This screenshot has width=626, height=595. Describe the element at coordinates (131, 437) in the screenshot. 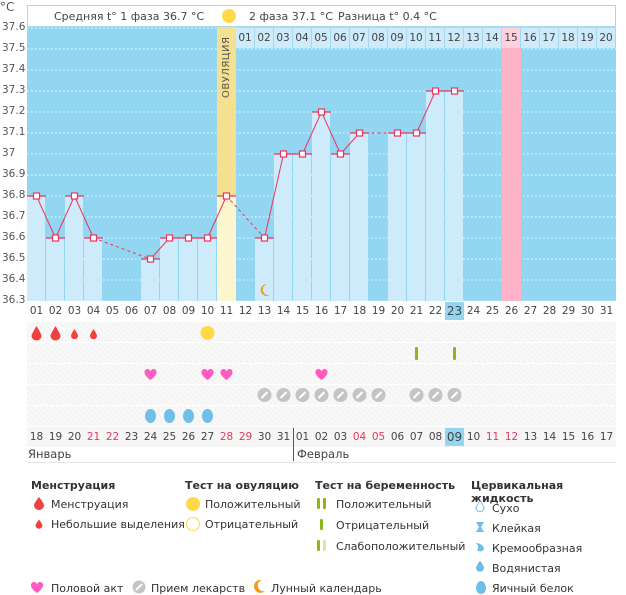

I see `calendar-date: 23` at that location.